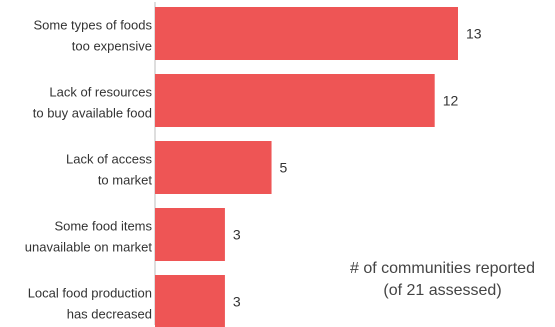 This screenshot has width=555, height=327. What do you see at coordinates (92, 25) in the screenshot?
I see `category-label-0-line-0: Some types of foods` at bounding box center [92, 25].